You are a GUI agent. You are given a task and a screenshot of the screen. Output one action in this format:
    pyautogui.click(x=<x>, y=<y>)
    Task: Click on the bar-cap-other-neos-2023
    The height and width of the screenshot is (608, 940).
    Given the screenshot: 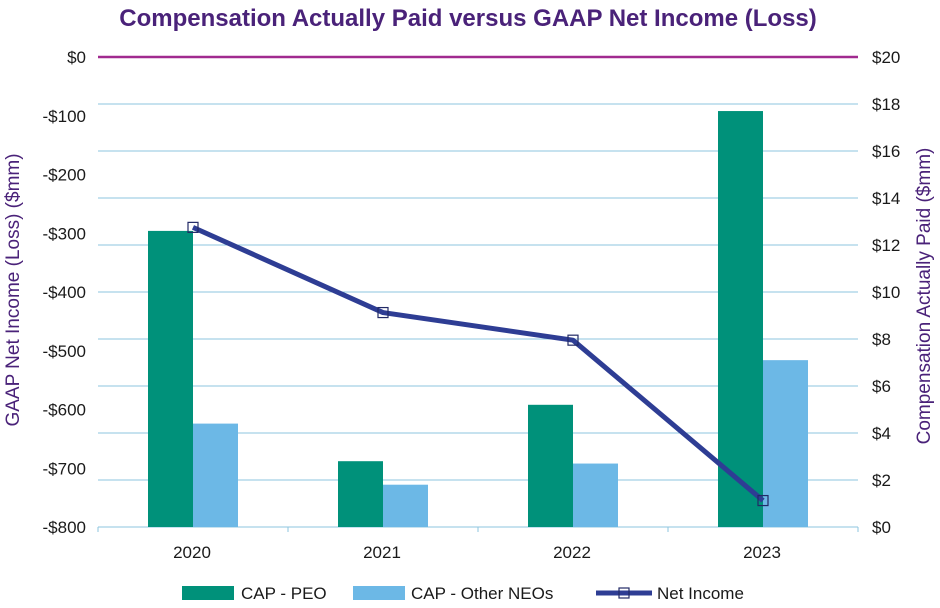 What is the action you would take?
    pyautogui.click(x=785, y=443)
    